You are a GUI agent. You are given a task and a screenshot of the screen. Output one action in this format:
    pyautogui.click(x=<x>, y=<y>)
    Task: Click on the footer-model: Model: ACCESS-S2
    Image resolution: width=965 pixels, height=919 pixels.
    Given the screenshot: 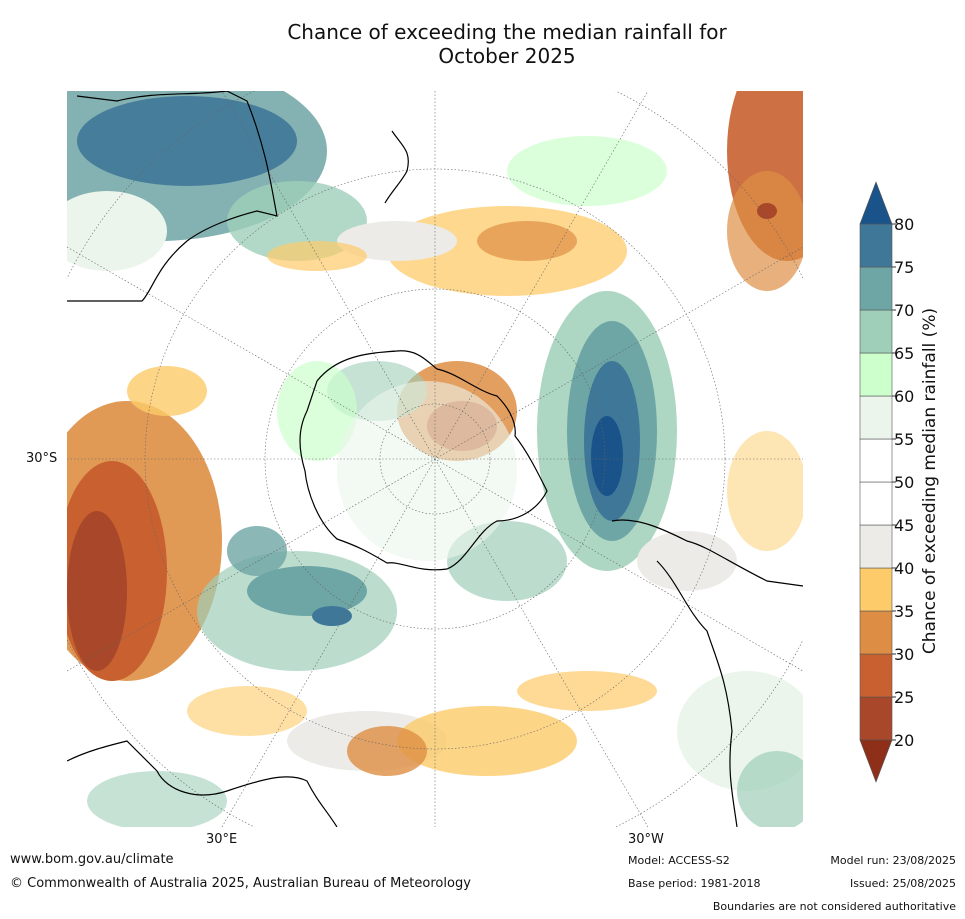 What is the action you would take?
    pyautogui.click(x=679, y=860)
    